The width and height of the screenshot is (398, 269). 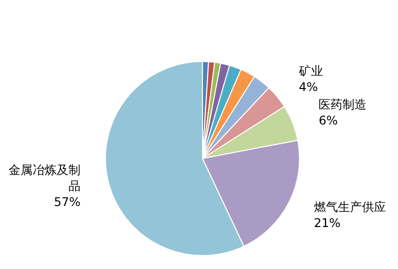 I want to click on data-label: 21%, so click(x=327, y=223).